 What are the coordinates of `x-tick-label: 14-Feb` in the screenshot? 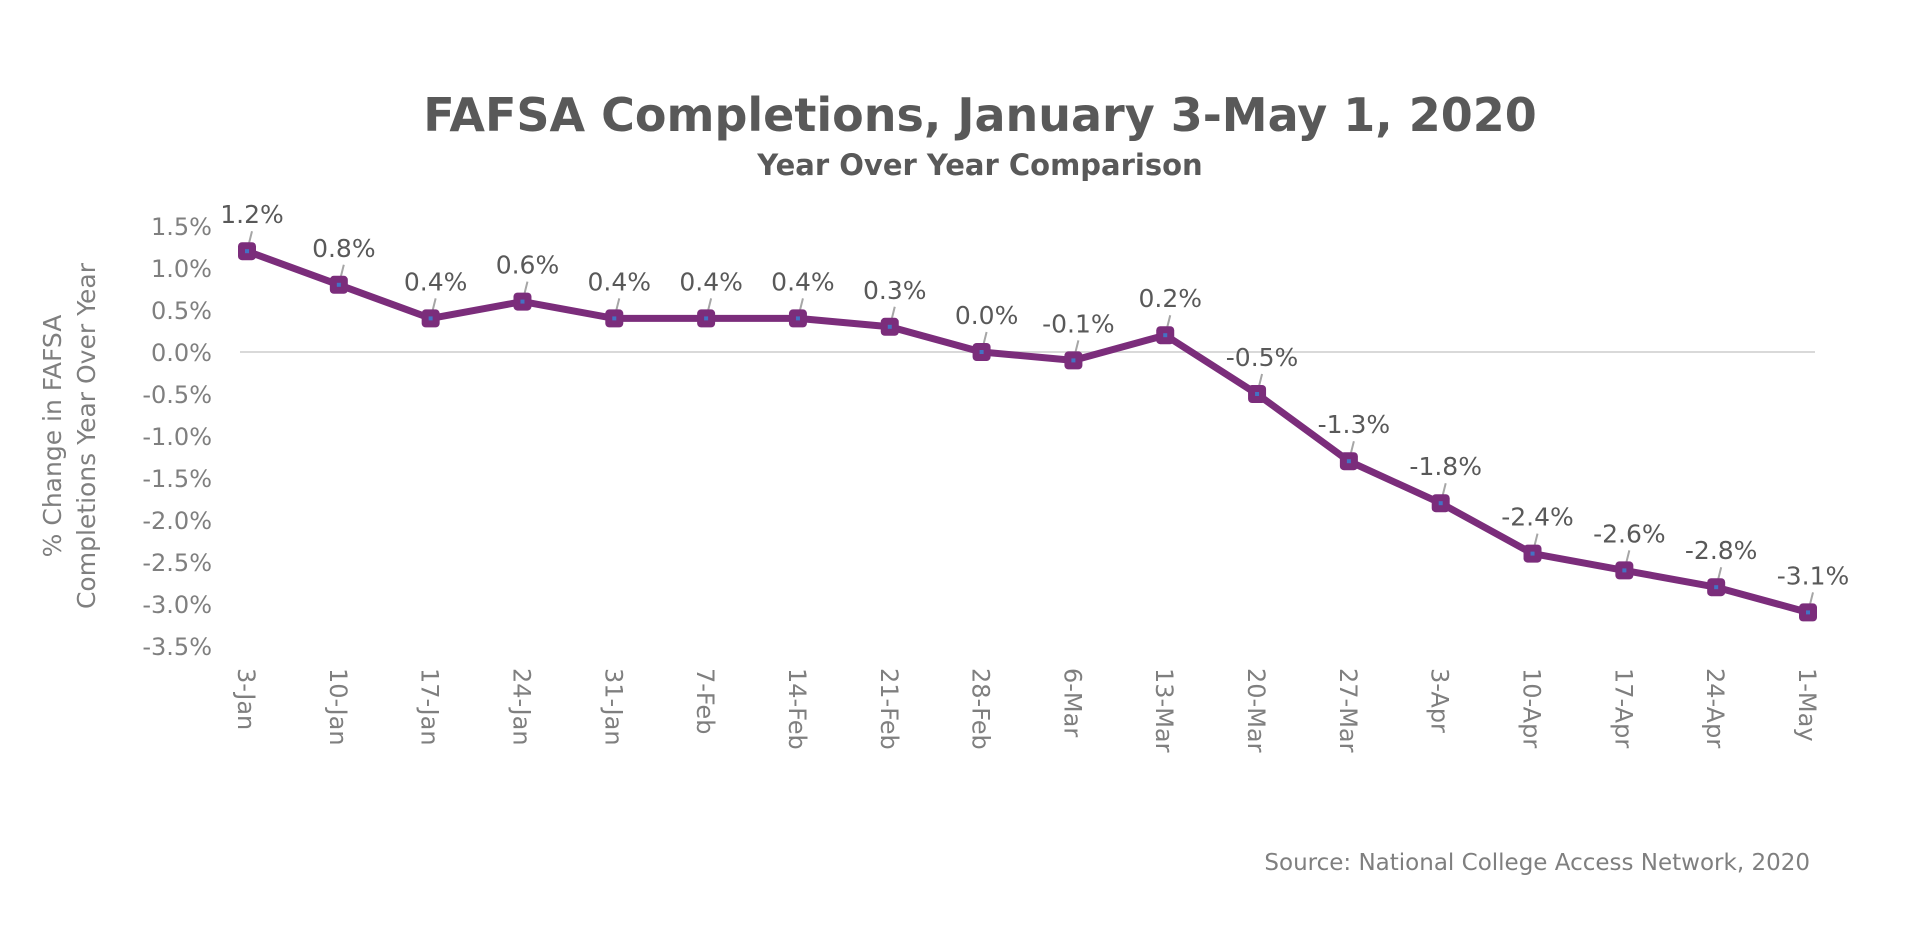 It's located at (797, 709).